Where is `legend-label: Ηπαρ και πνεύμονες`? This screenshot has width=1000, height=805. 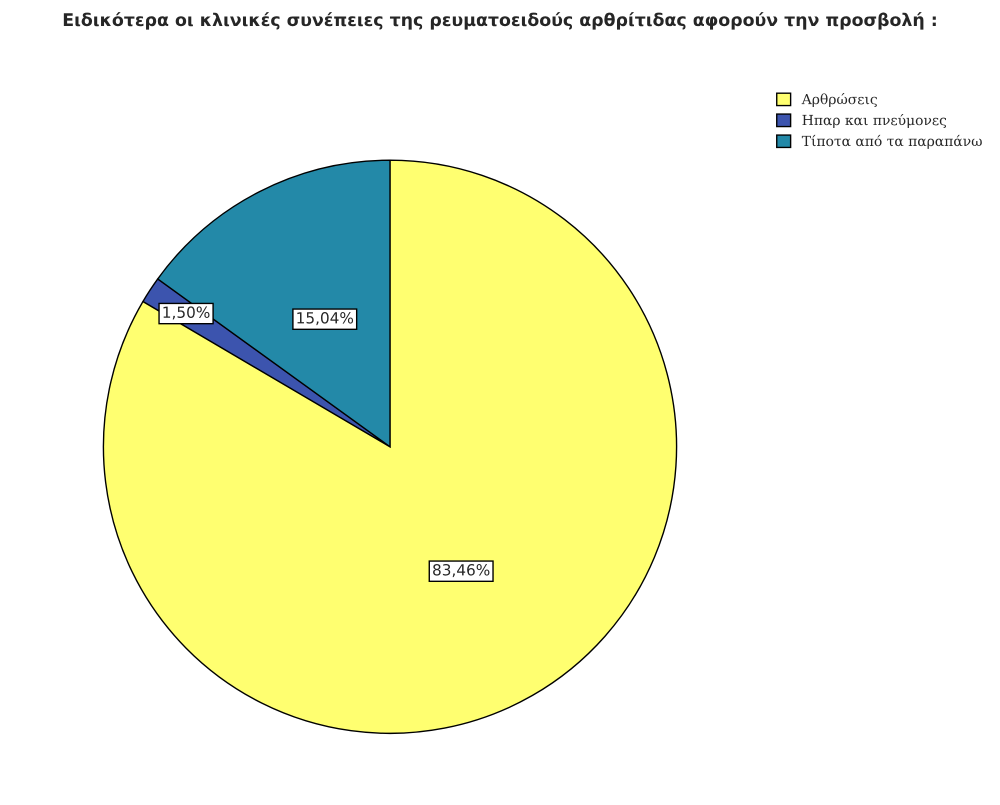 legend-label: Ηπαρ και πνεύμονες is located at coordinates (874, 121).